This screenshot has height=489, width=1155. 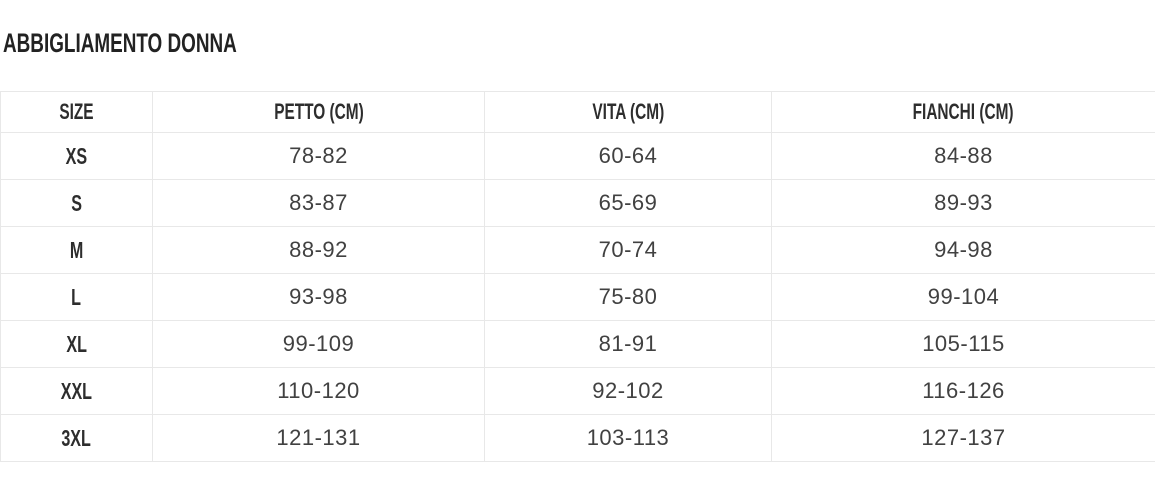 What do you see at coordinates (628, 156) in the screenshot?
I see `vita-value: 60-64` at bounding box center [628, 156].